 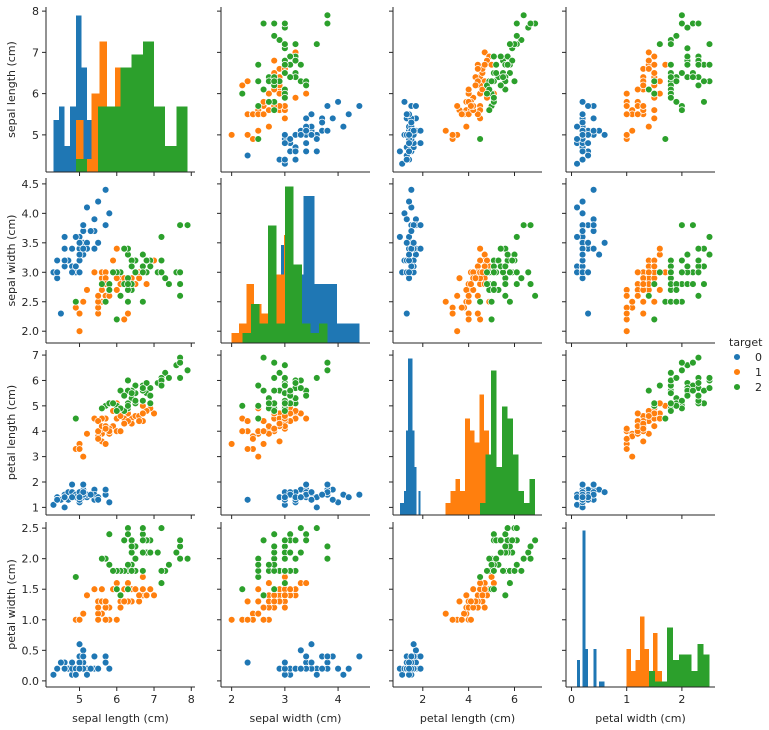 I want to click on legend-label-1: 1, so click(x=758, y=372).